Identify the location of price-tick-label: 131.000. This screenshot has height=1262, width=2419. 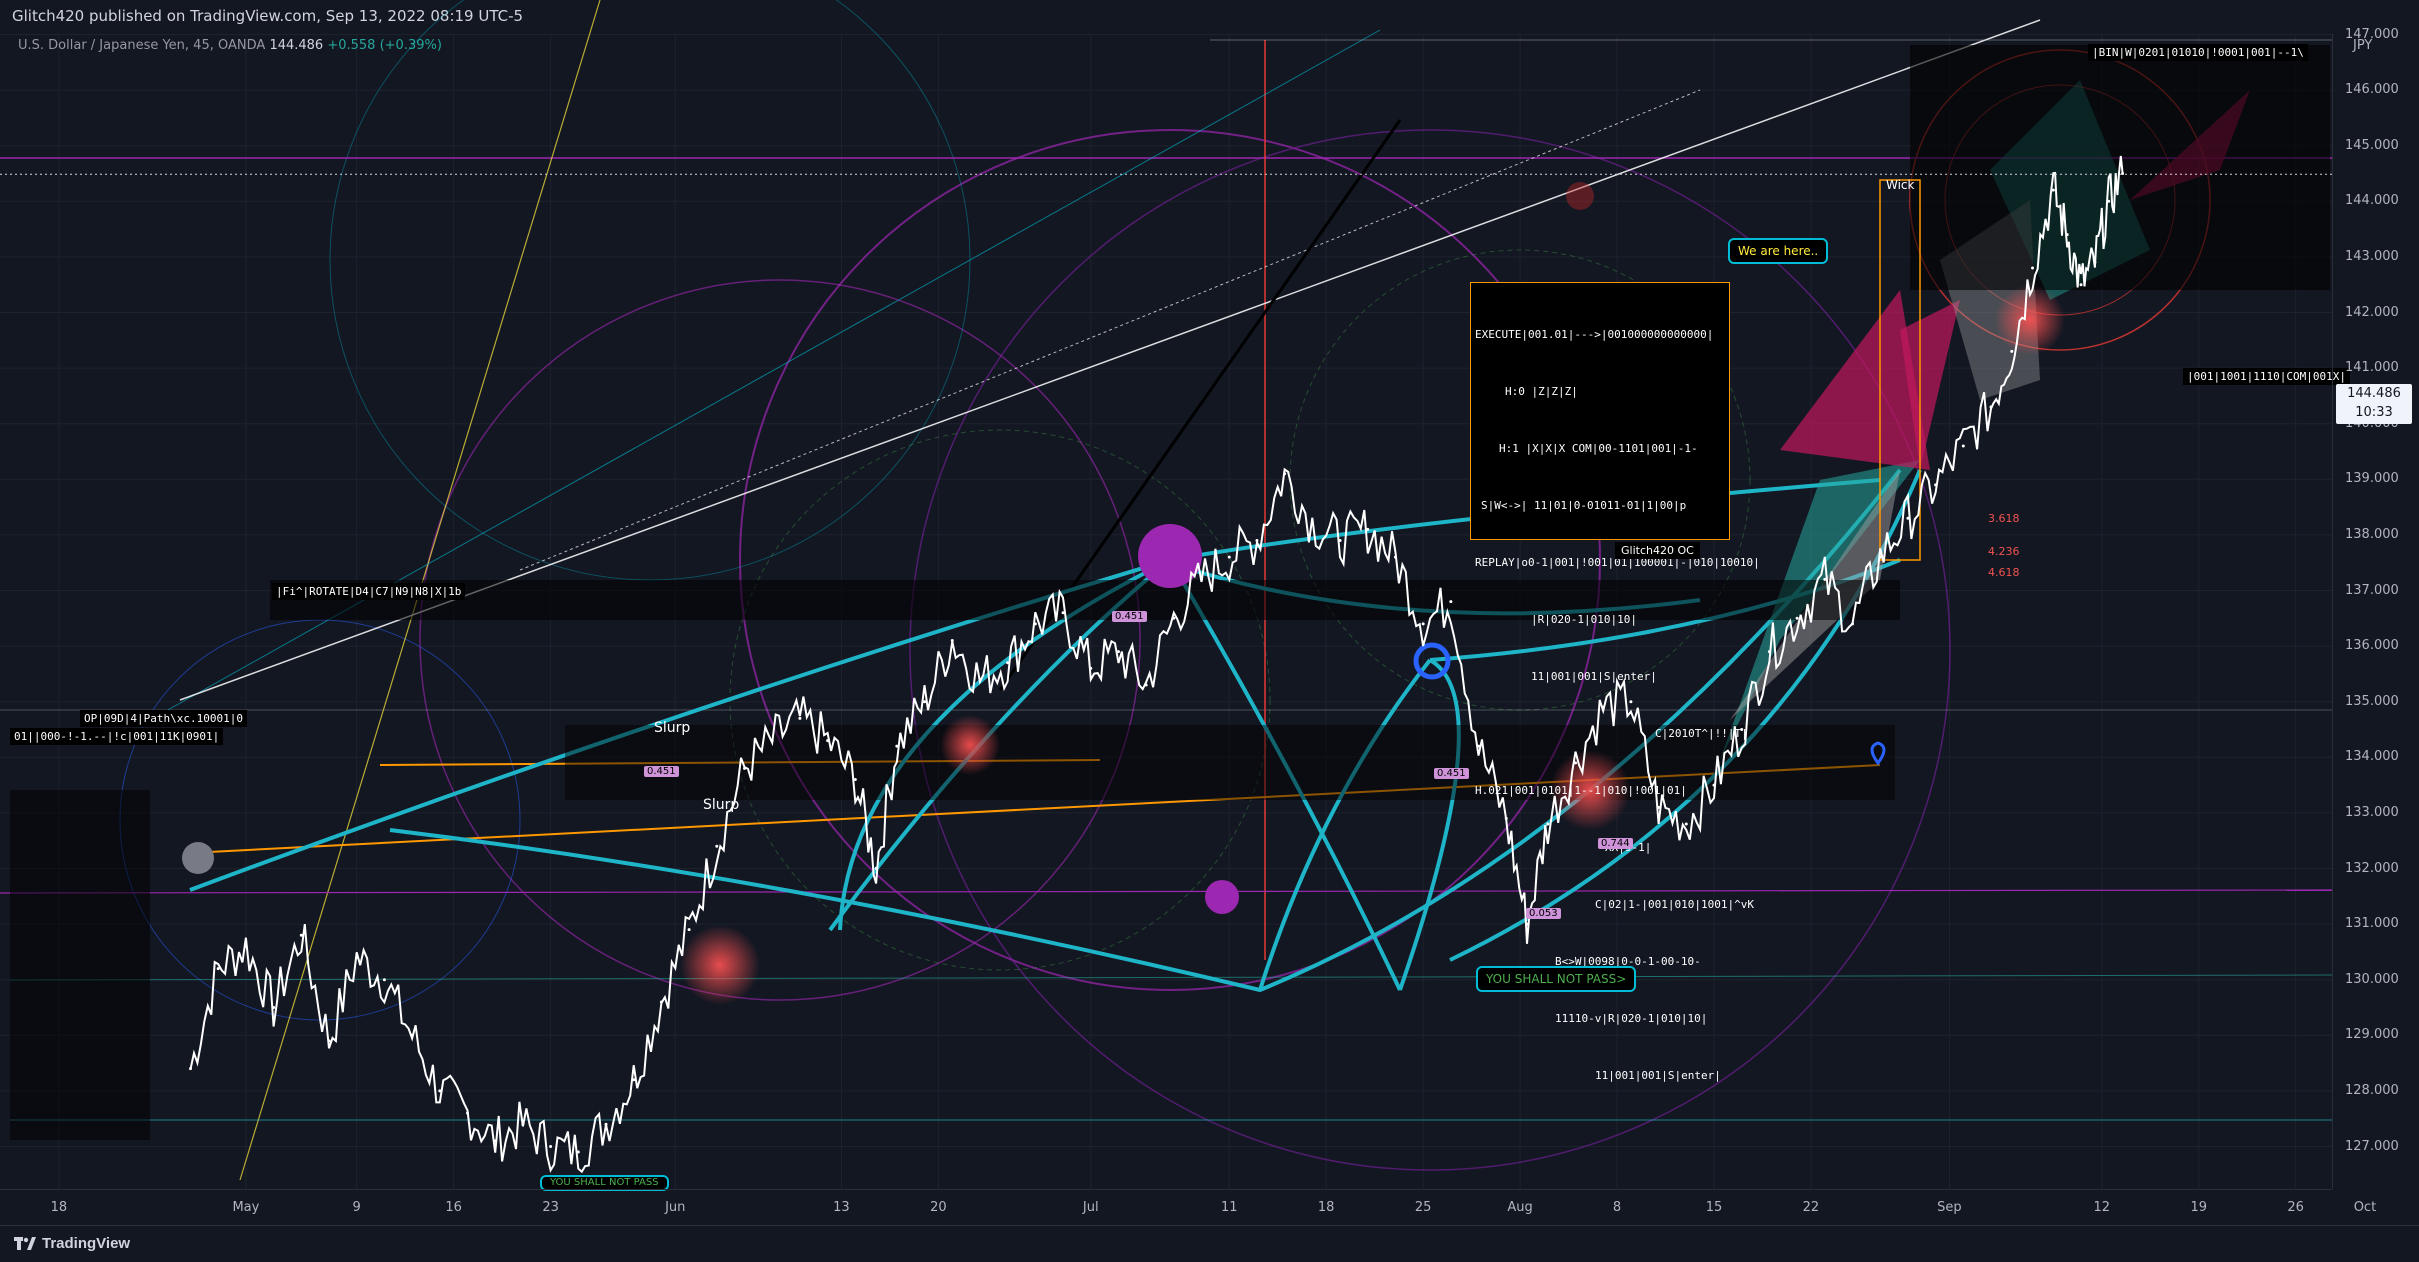
(2372, 924).